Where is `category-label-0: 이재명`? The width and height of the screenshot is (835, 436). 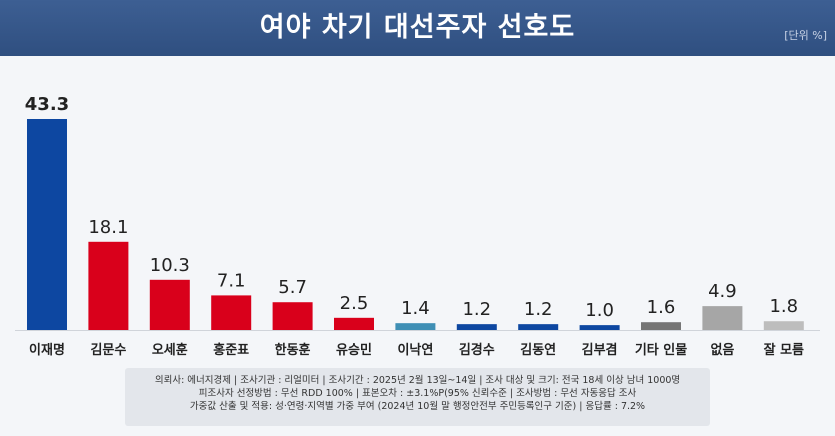
category-label-0: 이재명 is located at coordinates (47, 350).